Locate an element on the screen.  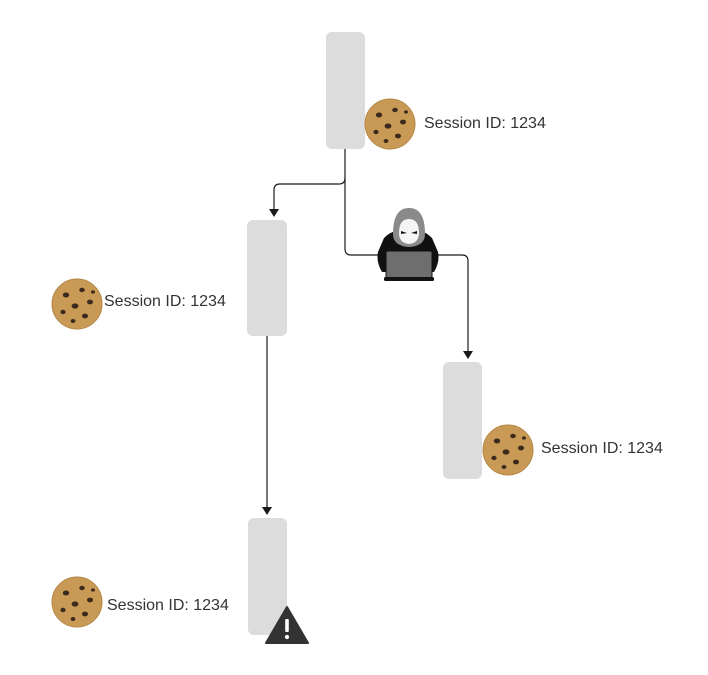
session-id-label-right-mid: Session ID: 1234 is located at coordinates (602, 448).